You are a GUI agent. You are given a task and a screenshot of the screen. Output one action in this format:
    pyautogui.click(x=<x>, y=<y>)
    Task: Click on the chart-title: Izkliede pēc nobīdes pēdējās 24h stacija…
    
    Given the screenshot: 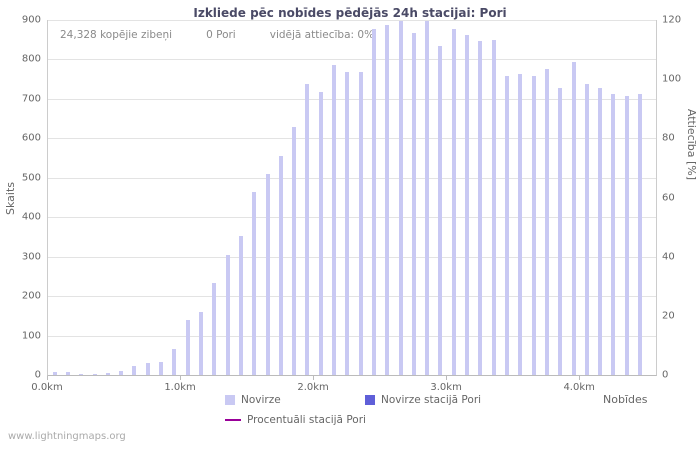 What is the action you would take?
    pyautogui.click(x=350, y=13)
    